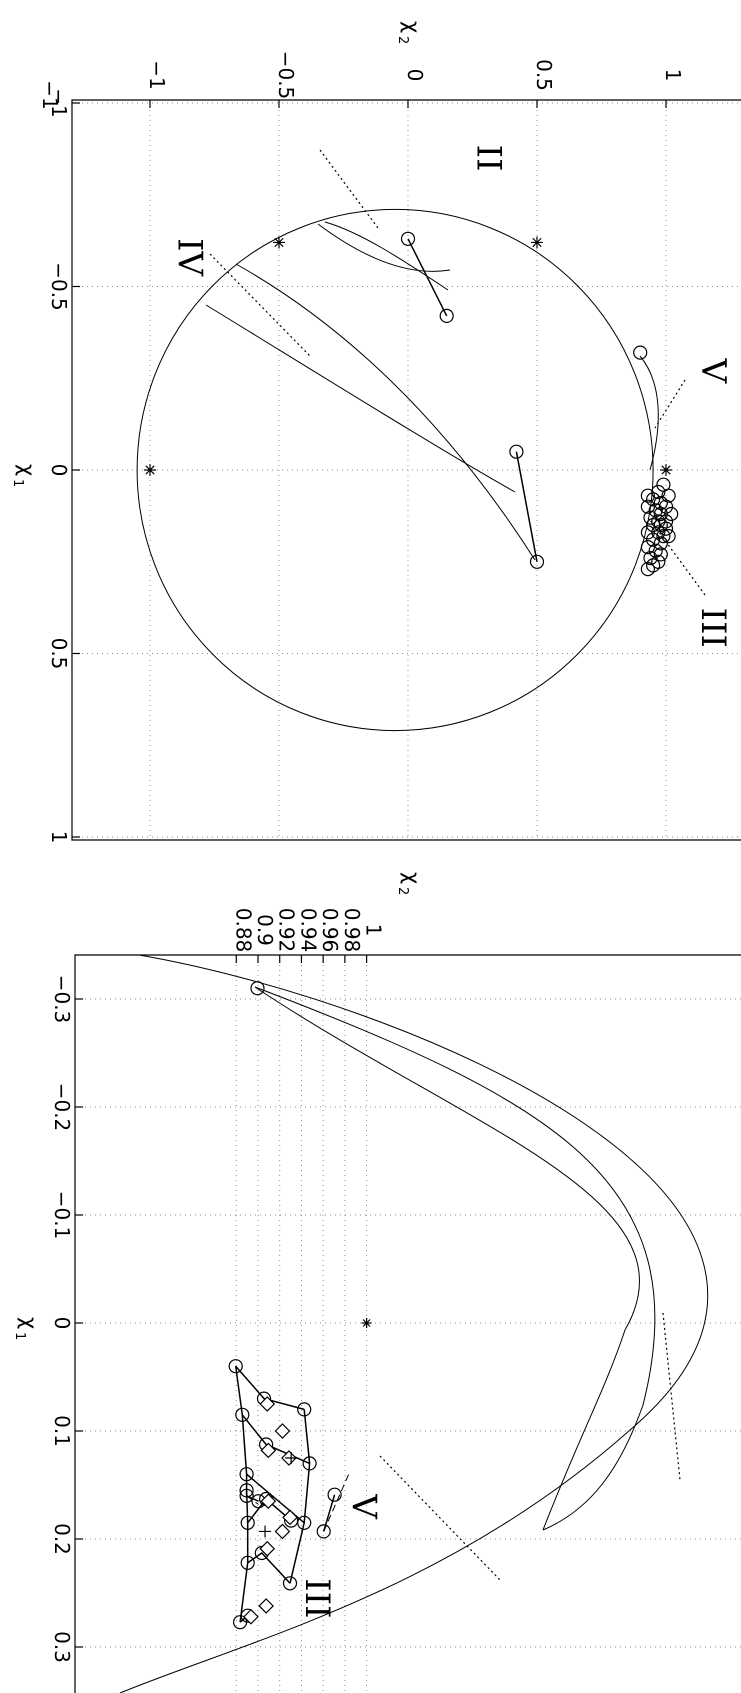 The height and width of the screenshot is (1693, 741). Describe the element at coordinates (62, 1215) in the screenshot. I see `bottom-x-tick-label: −0.1` at that location.